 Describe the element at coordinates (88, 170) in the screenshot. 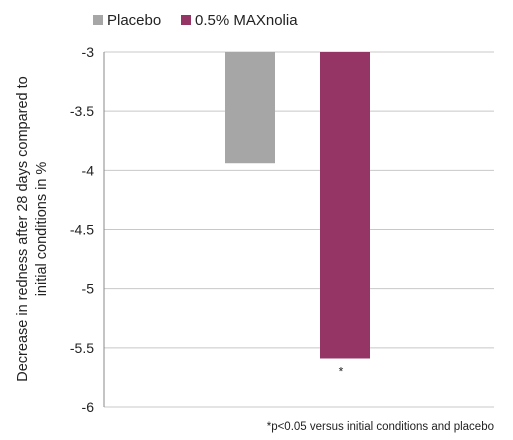

I see `y-tick-label: -4` at that location.